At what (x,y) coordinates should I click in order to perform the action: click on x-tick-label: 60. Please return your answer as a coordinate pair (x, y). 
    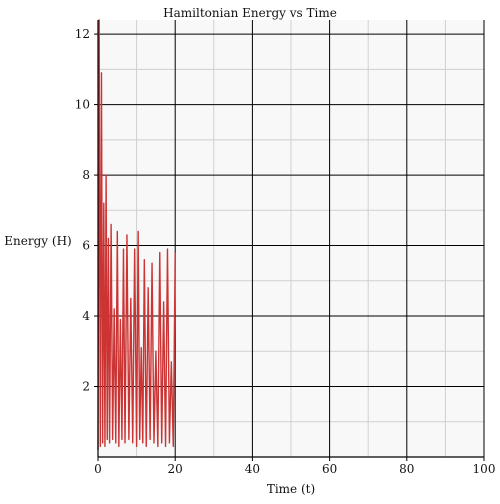
    Looking at the image, I should click on (329, 469).